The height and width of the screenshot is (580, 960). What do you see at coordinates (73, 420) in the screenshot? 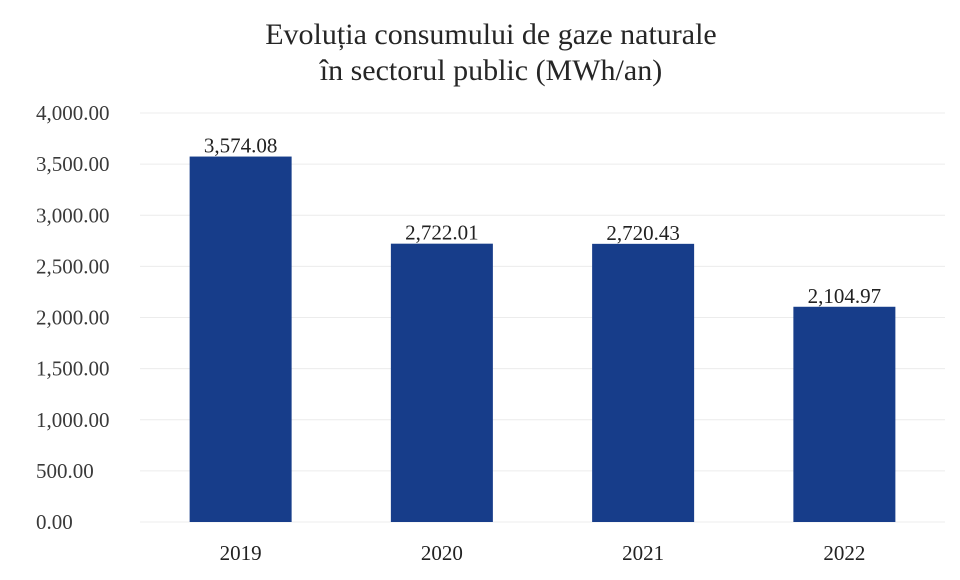
I see `y-tick-label: 1,000.00` at bounding box center [73, 420].